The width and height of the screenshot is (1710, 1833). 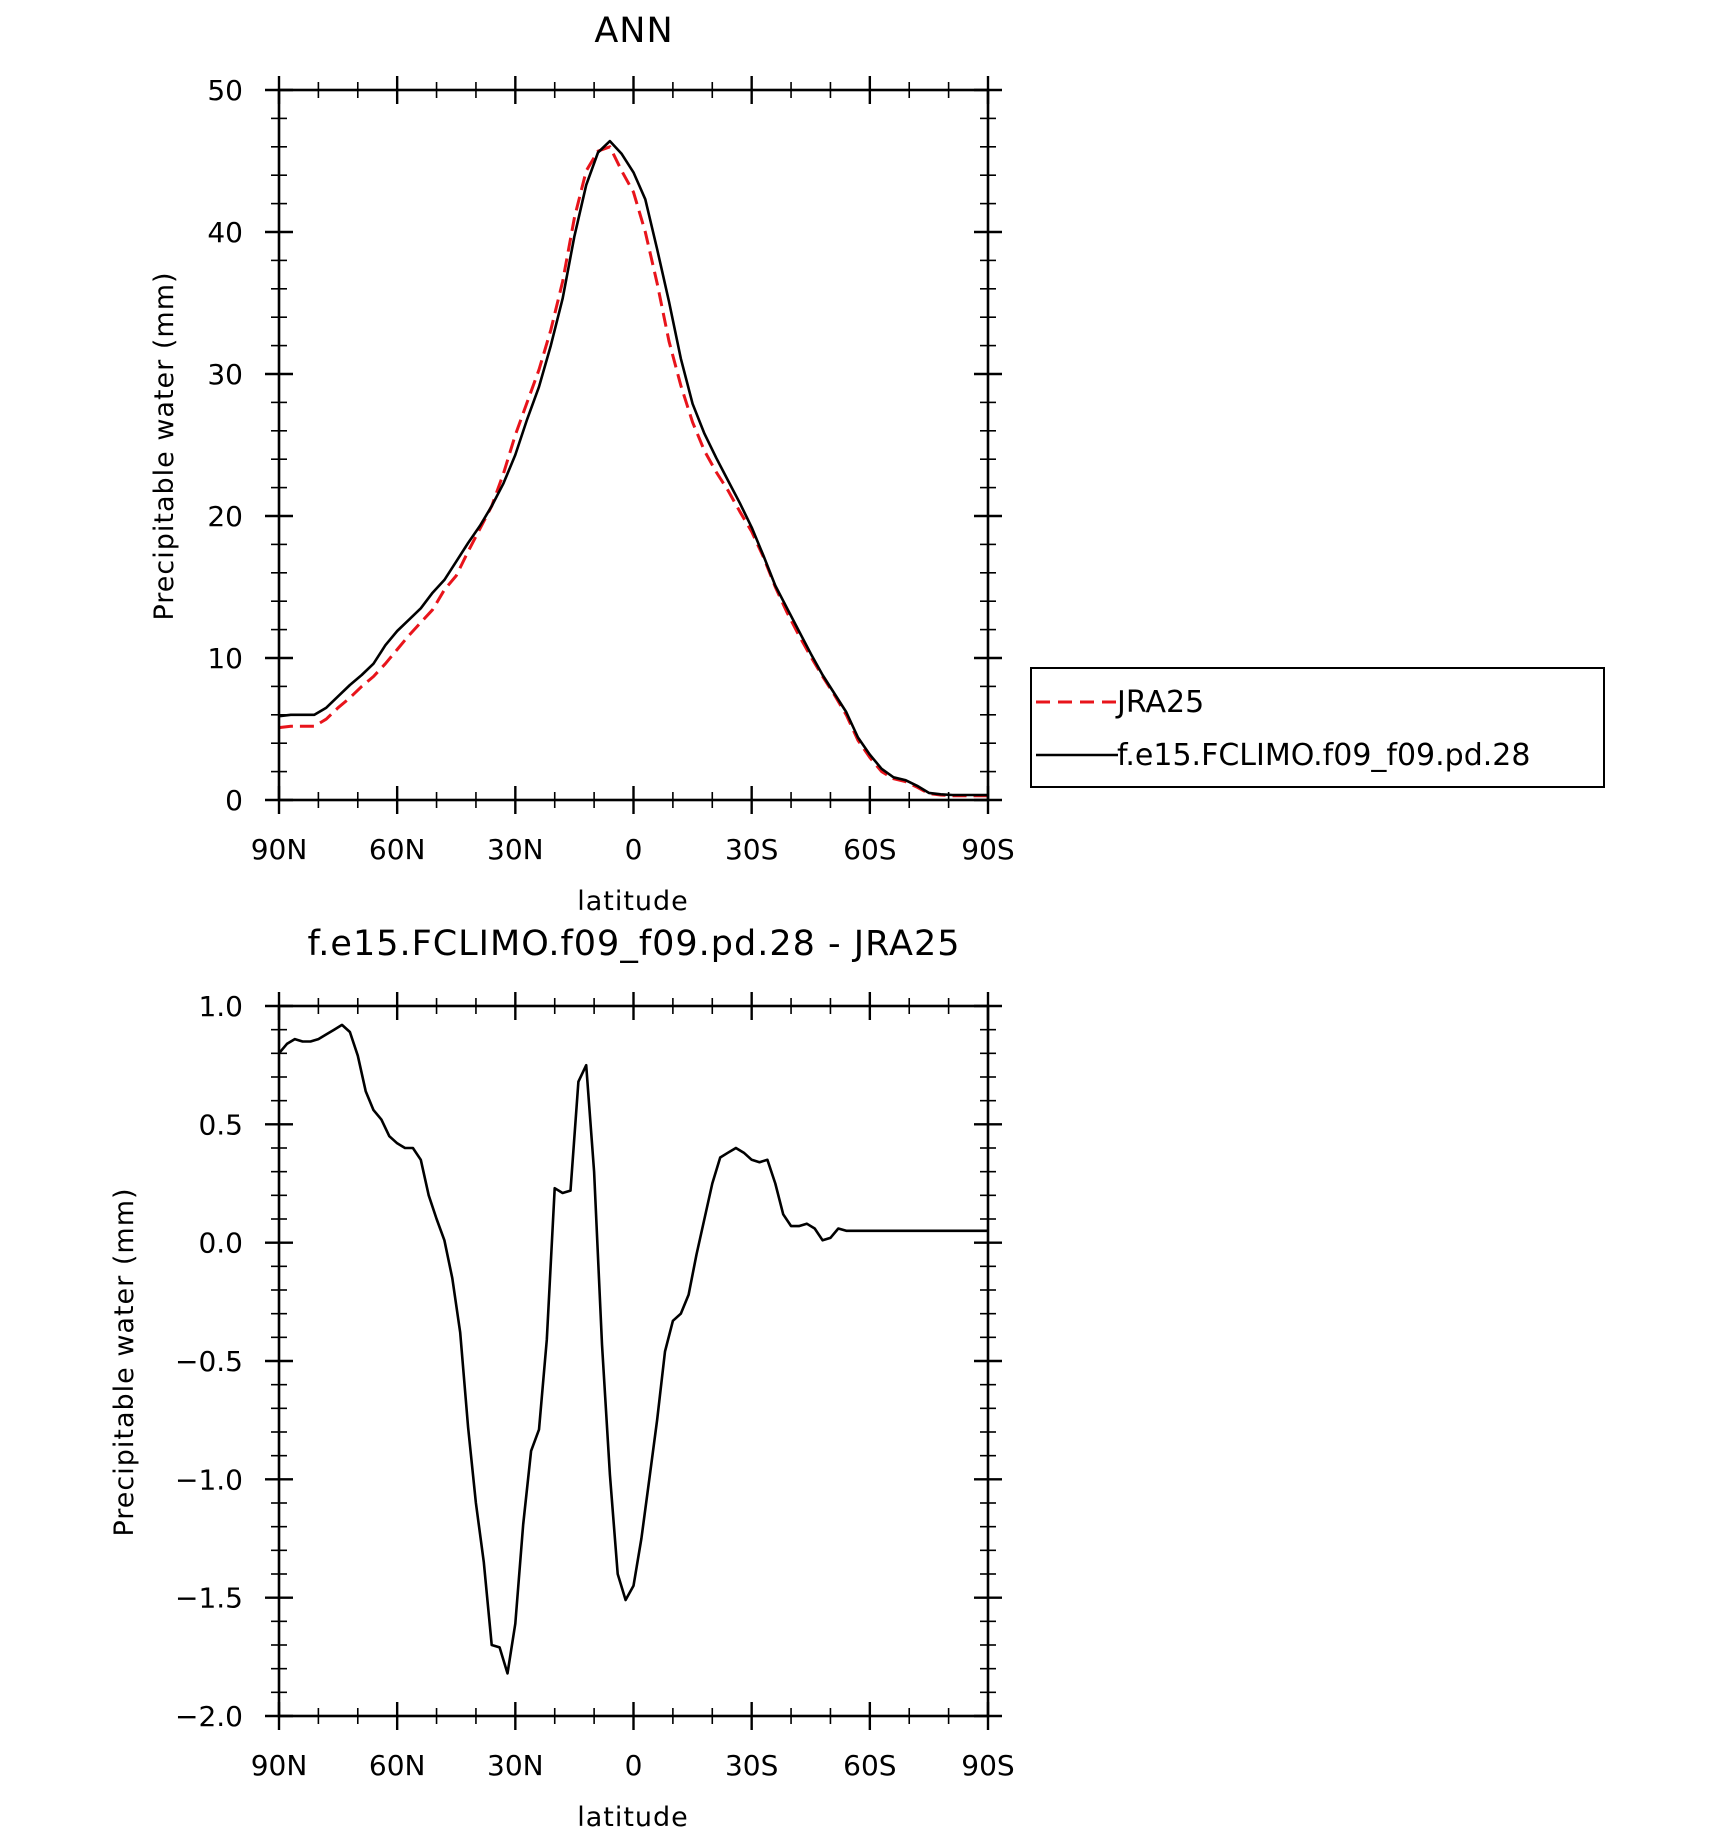 What do you see at coordinates (225, 445) in the screenshot?
I see `y-axis-tick-labels: 0 10 20 30 40 50` at bounding box center [225, 445].